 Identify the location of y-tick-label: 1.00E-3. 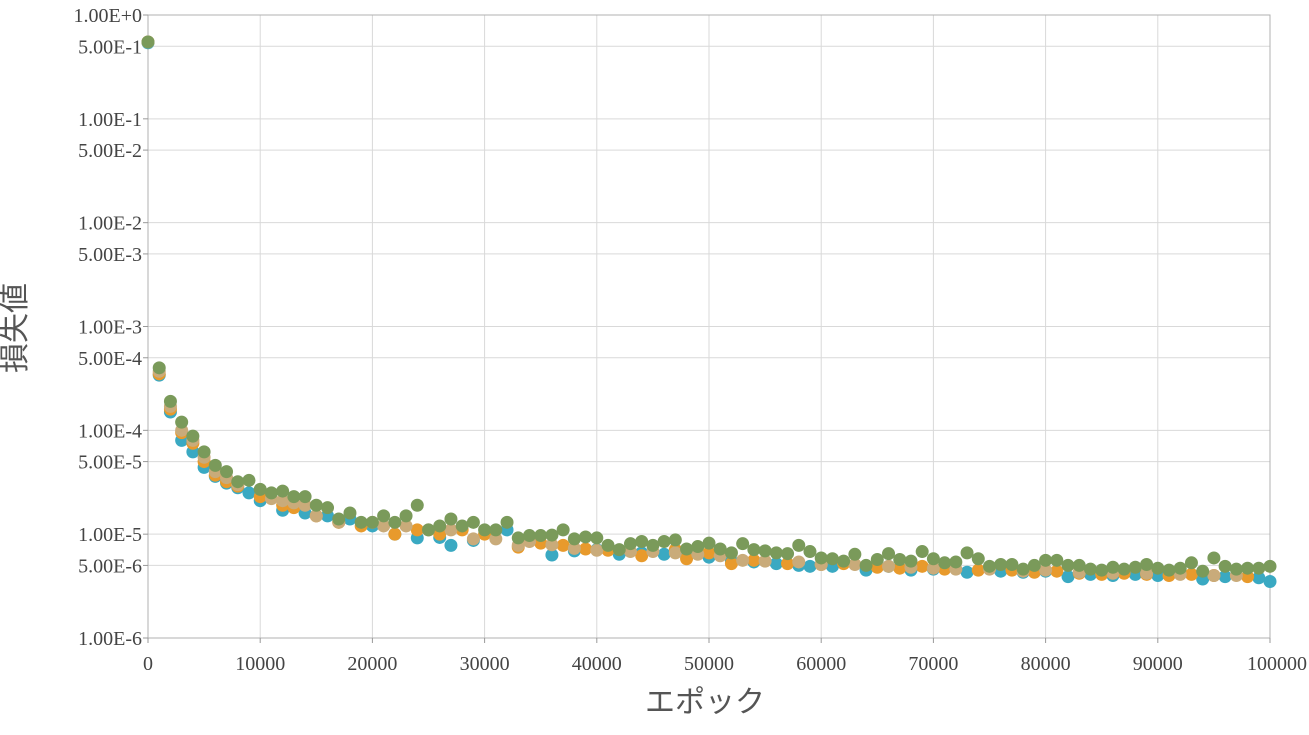
(110, 328).